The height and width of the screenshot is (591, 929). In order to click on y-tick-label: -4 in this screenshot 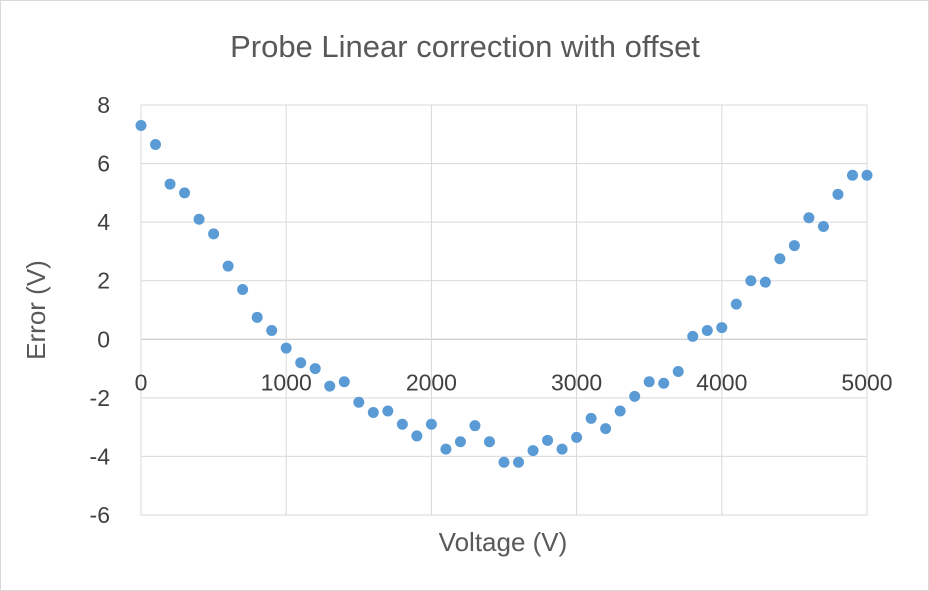, I will do `click(100, 456)`.